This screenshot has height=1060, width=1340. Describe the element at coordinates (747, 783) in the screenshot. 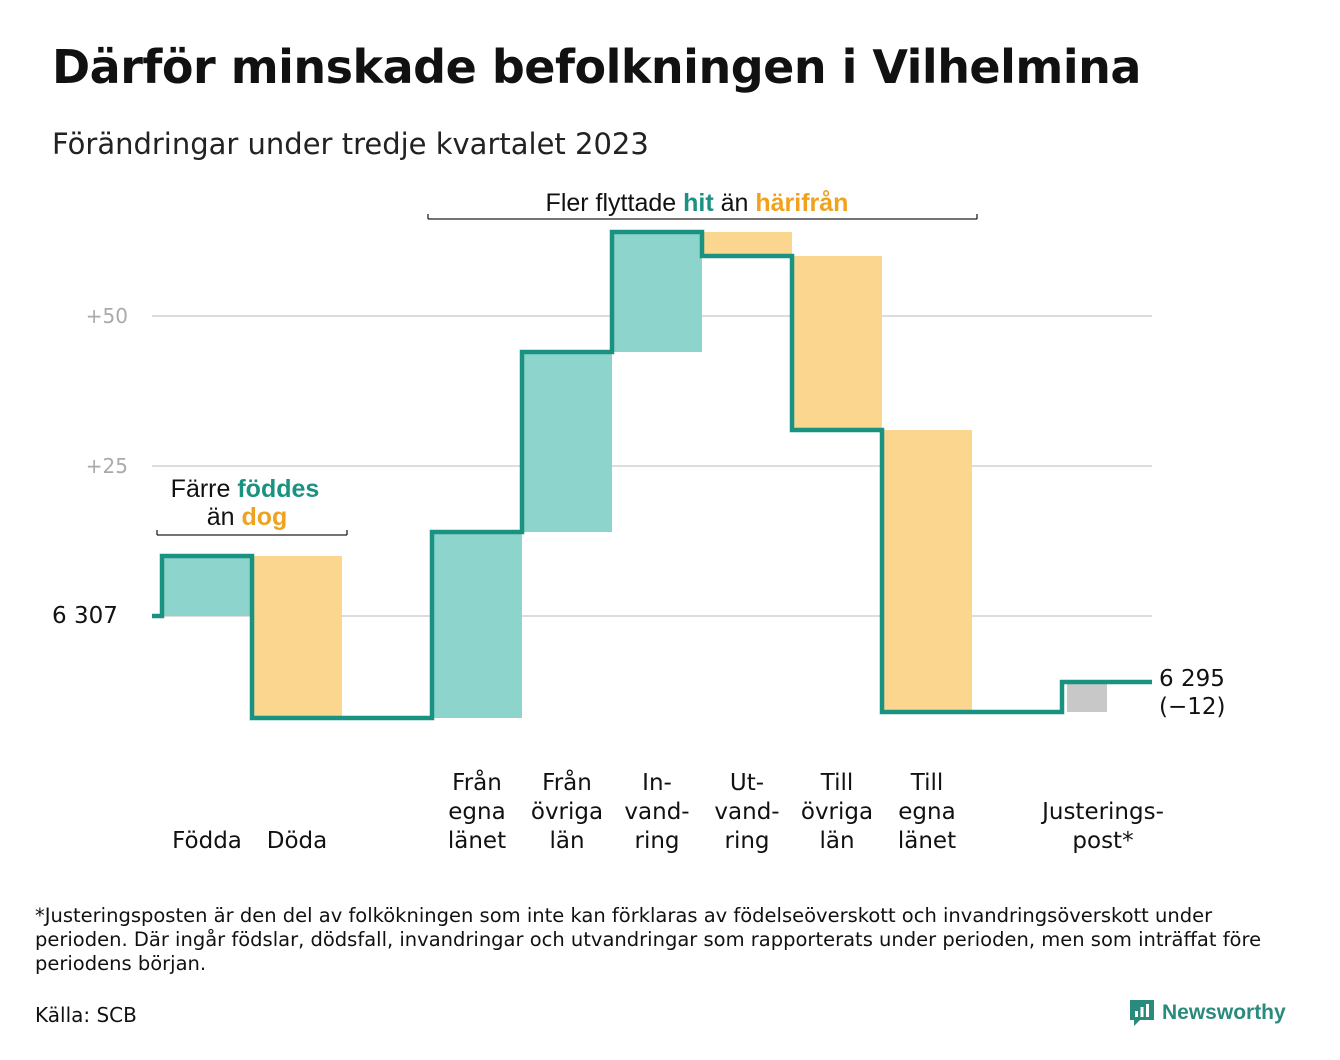

I see `category-label-utvandring: Ut-` at that location.